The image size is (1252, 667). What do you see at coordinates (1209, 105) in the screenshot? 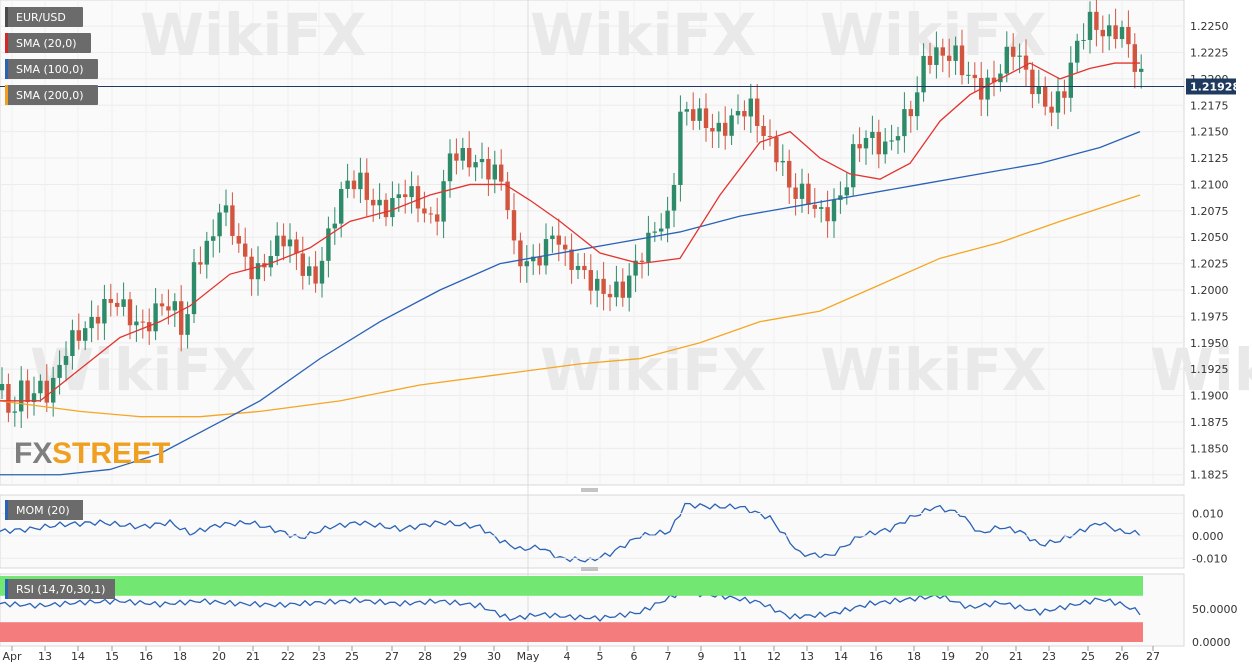
I see `y-tick-label: 1.2175` at bounding box center [1209, 105].